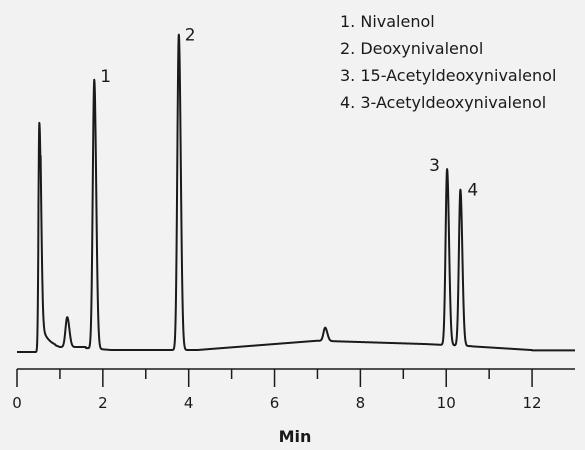 This screenshot has height=450, width=585. What do you see at coordinates (448, 75) in the screenshot?
I see `legend-entry-15-acetyldeoxynivalenol: 3. 15-Acetyldeoxynivalenol` at bounding box center [448, 75].